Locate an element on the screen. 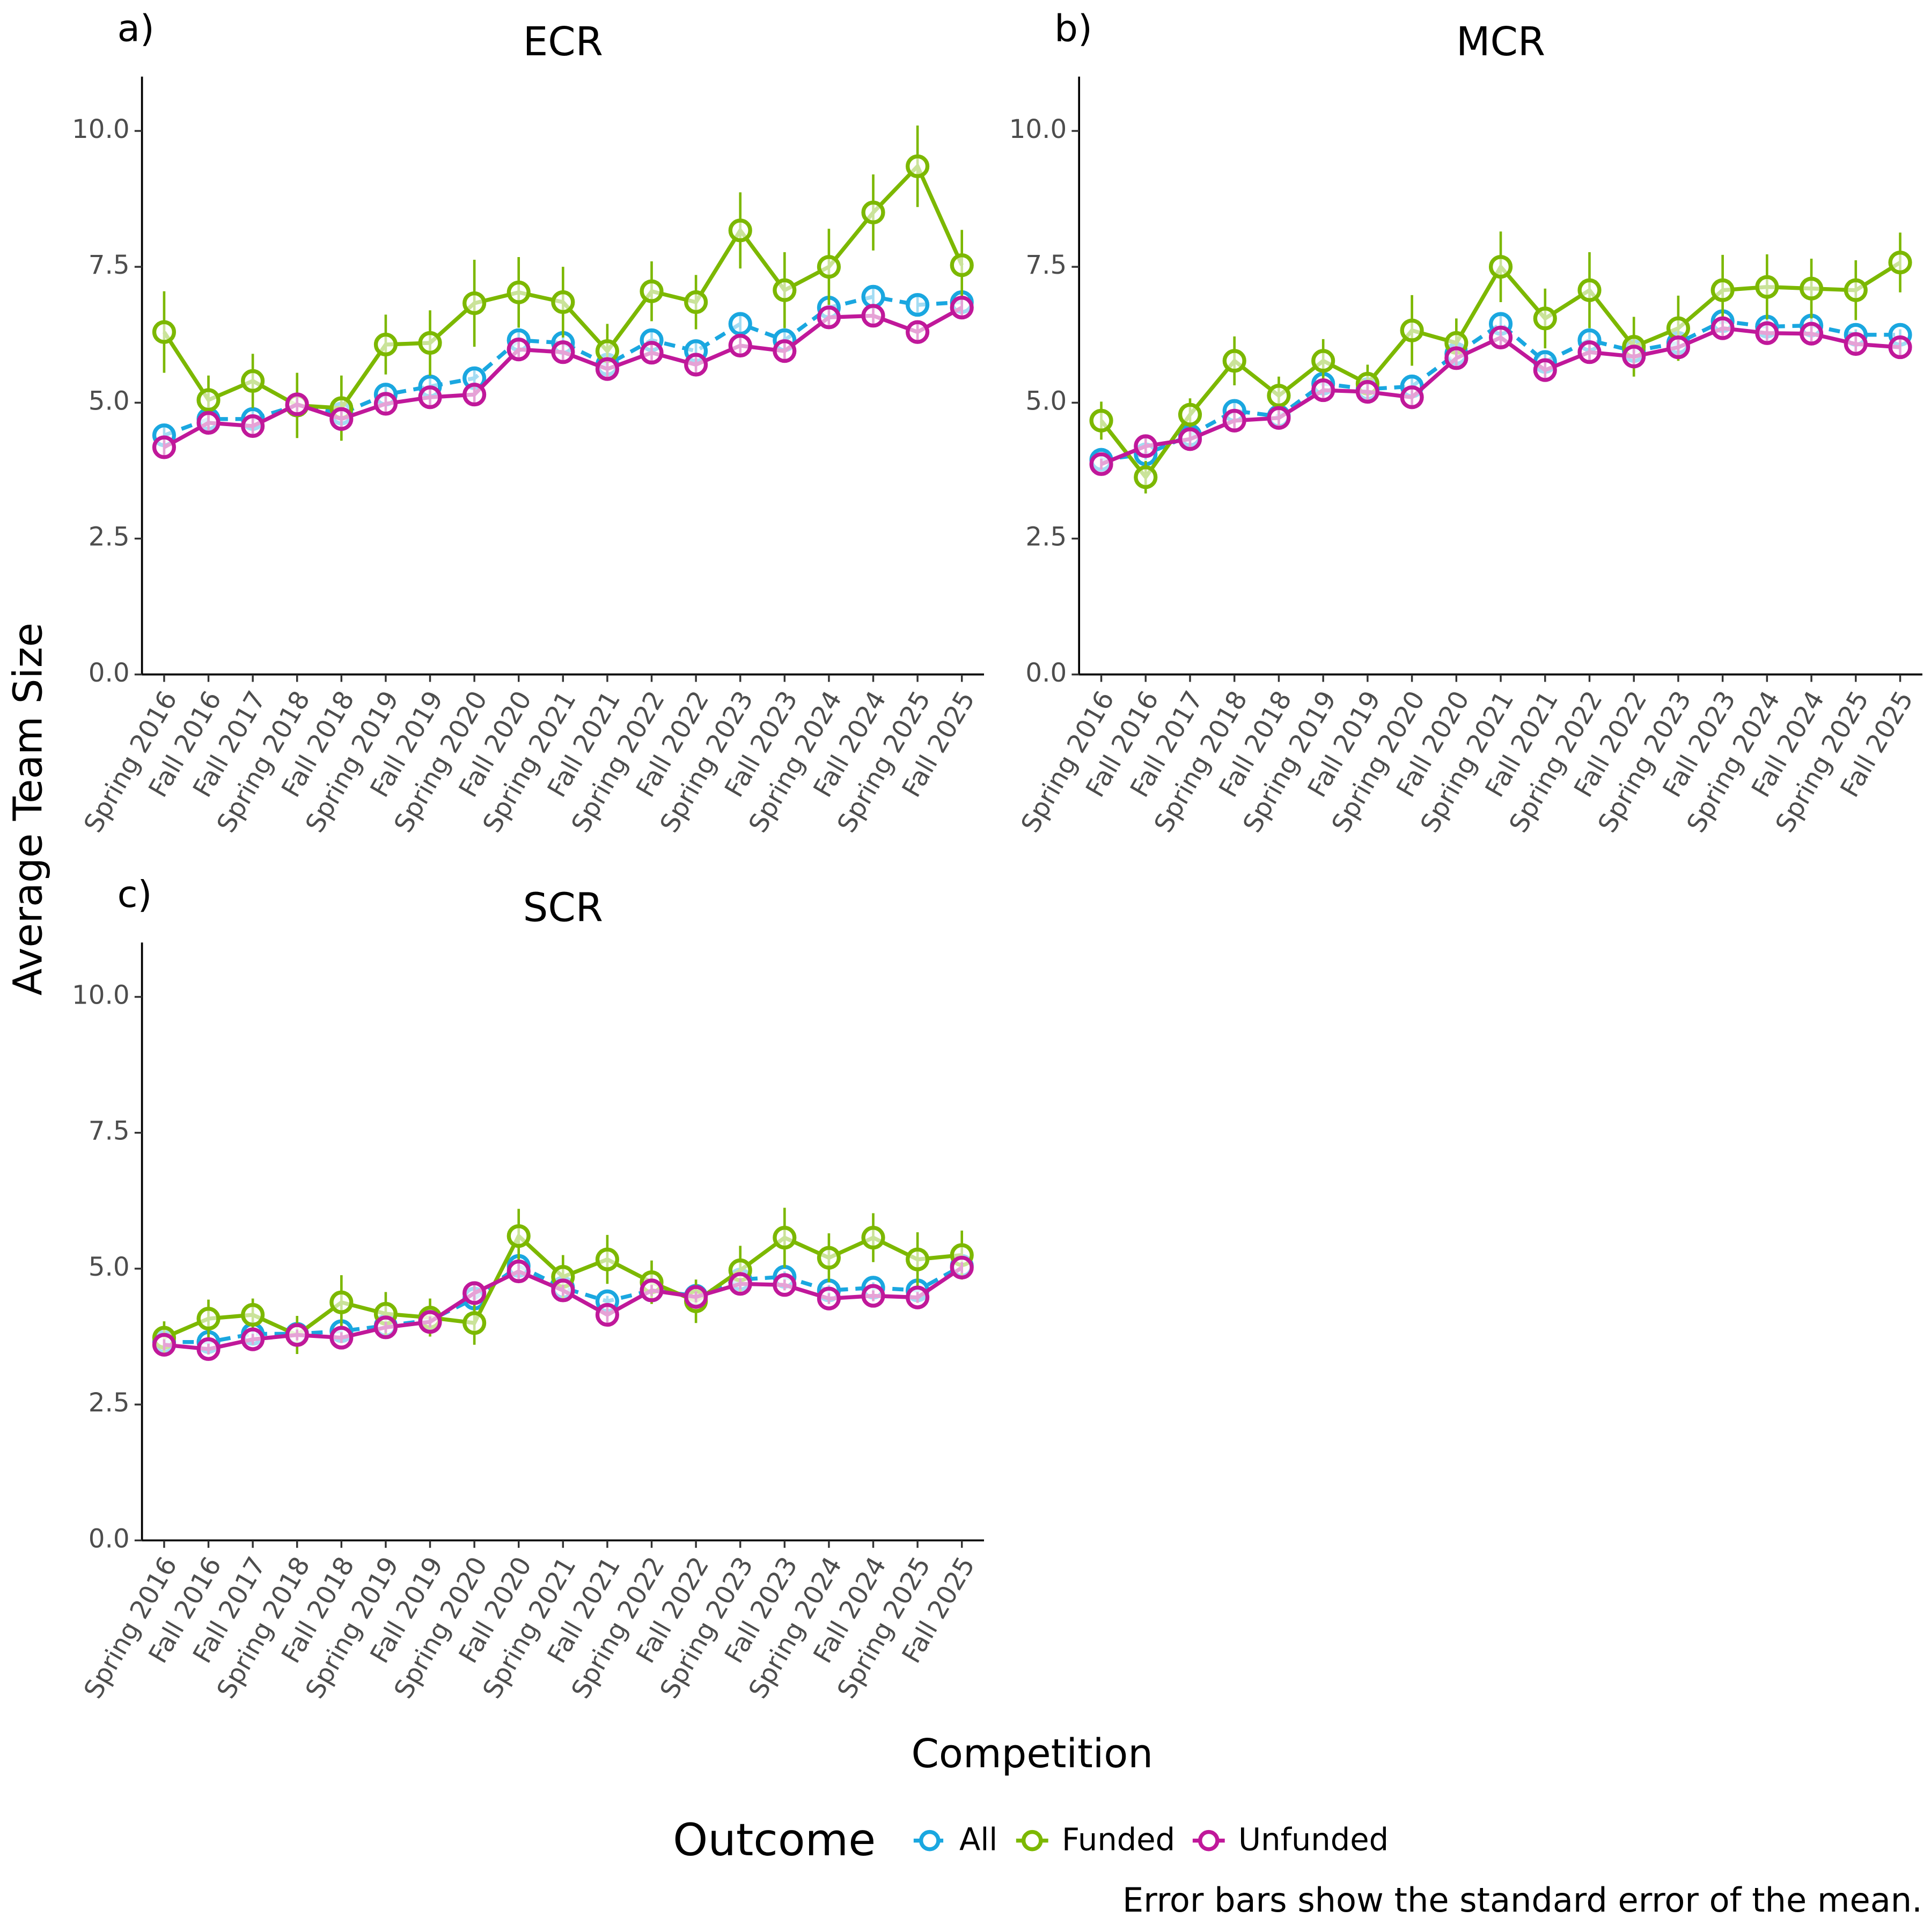  panel-title: SCR is located at coordinates (563, 908).